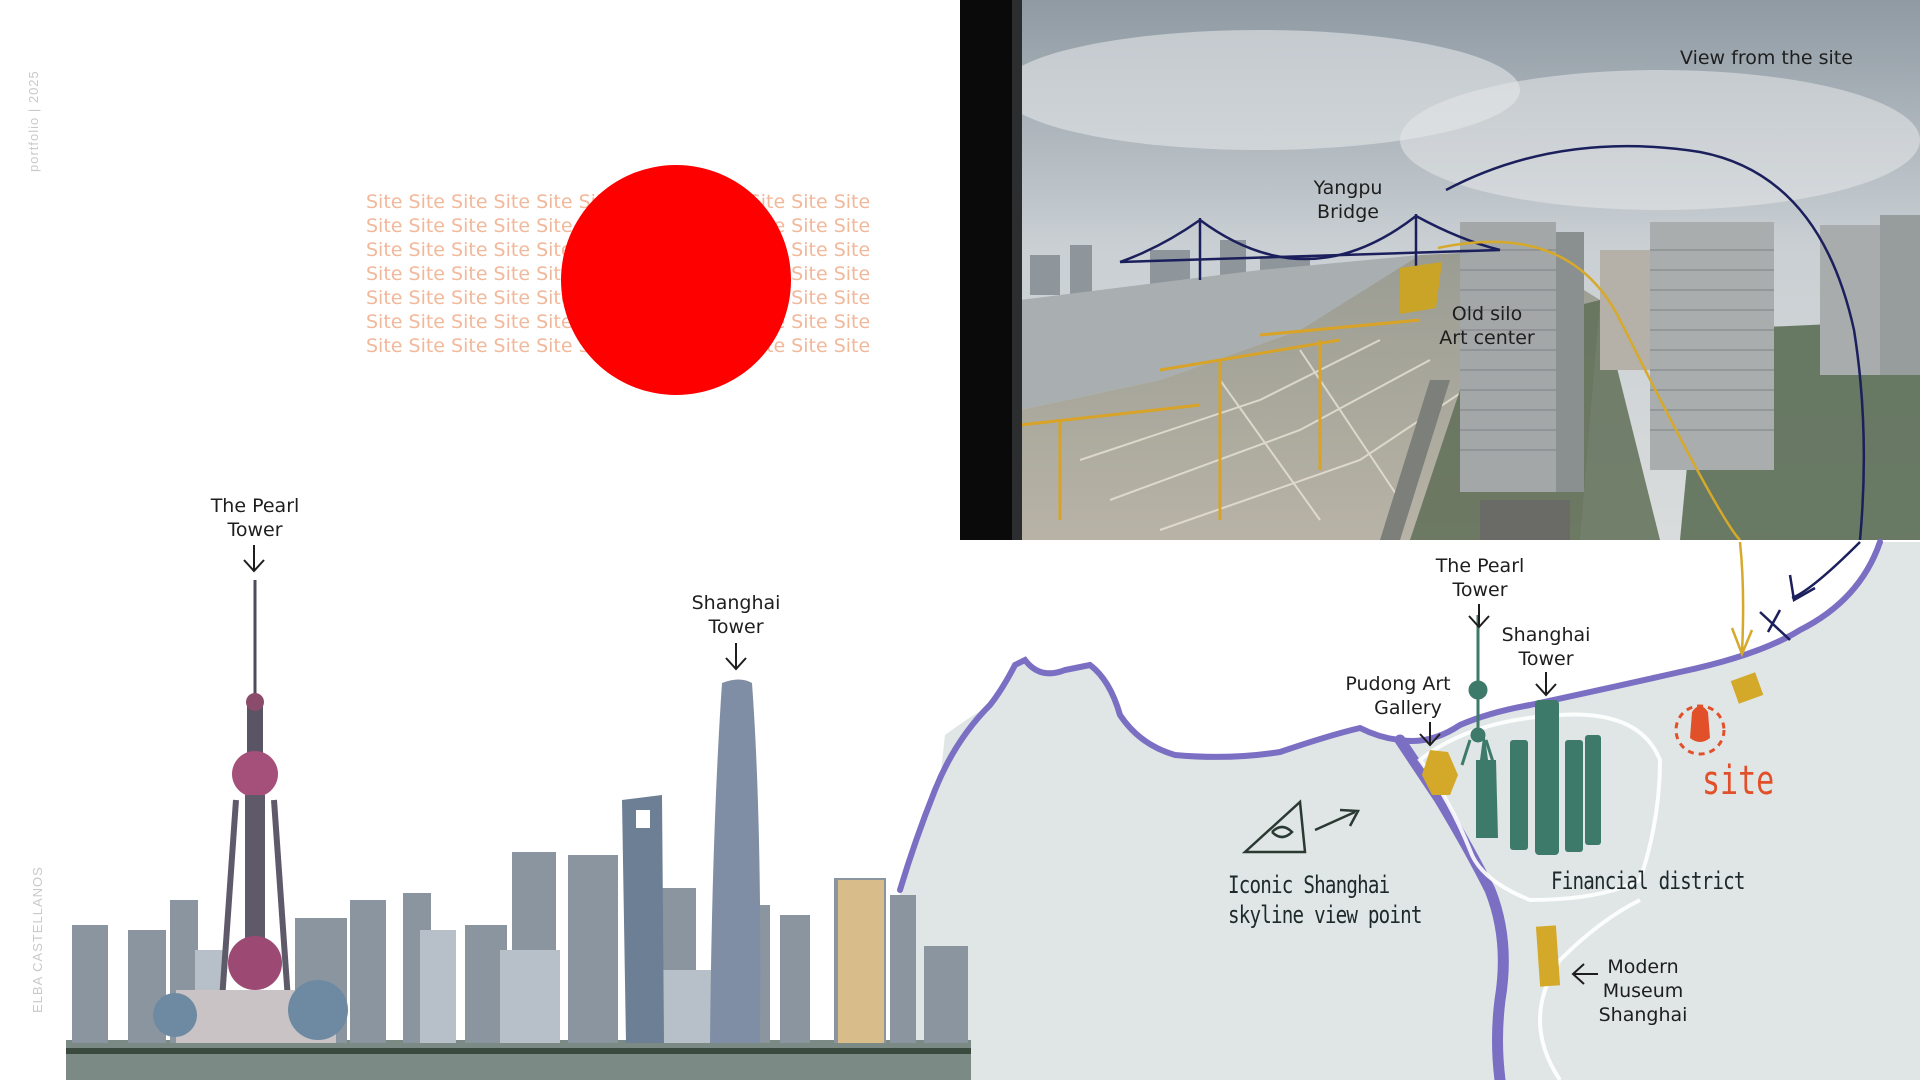 The image size is (1920, 1080). Describe the element at coordinates (1220, 332) in the screenshot. I see `river-water` at that location.